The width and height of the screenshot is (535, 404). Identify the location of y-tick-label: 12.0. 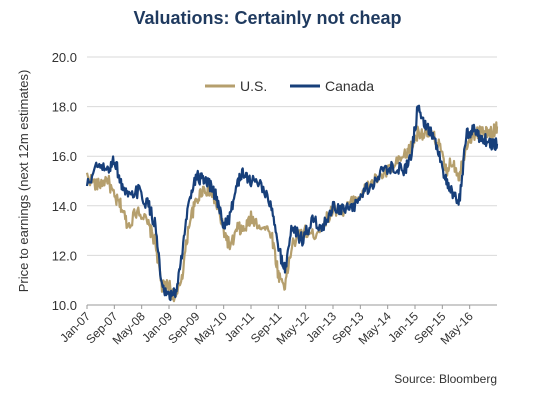
(64, 255).